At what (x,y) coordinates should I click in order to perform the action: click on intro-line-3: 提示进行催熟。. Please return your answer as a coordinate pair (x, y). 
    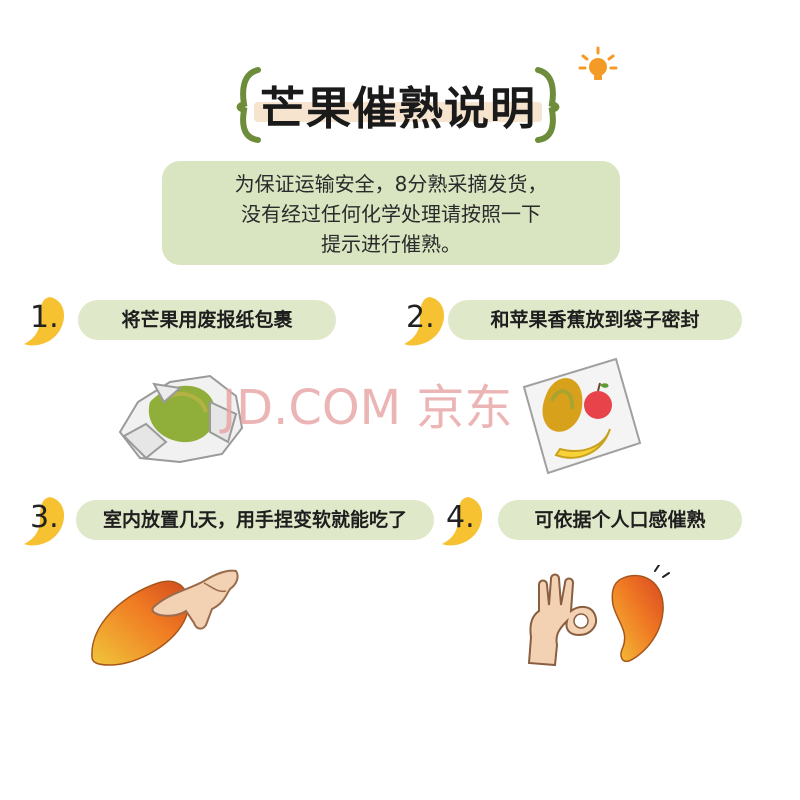
    Looking at the image, I should click on (391, 244).